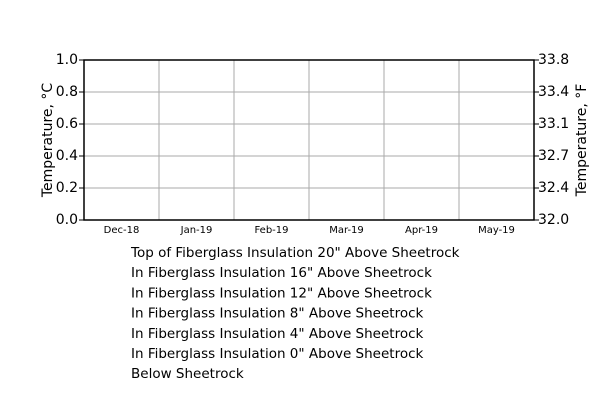 This screenshot has width=600, height=400. Describe the element at coordinates (582, 141) in the screenshot. I see `y2-axis-label: Temperature, °F` at that location.